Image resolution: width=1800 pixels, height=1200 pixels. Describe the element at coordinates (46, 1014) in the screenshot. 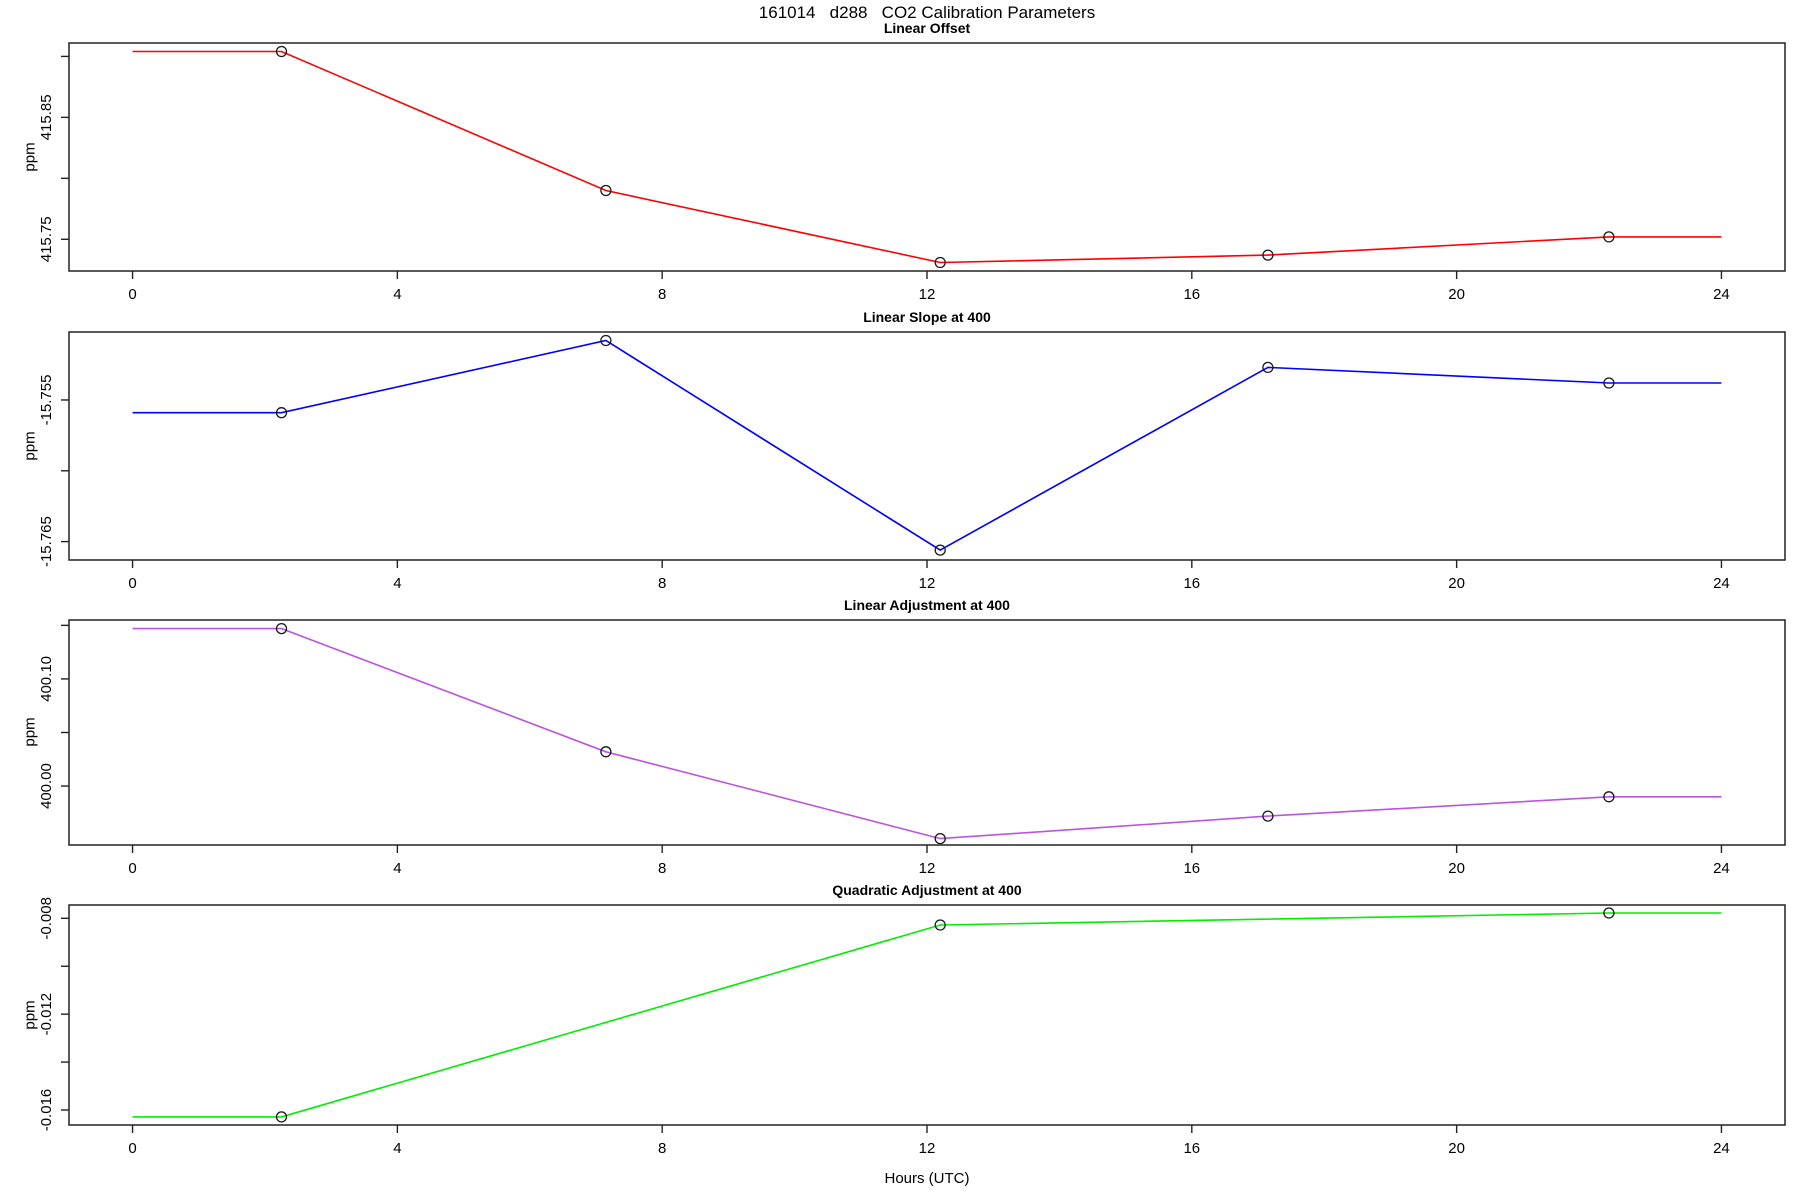

I see `y-tick-label: -0.012` at that location.